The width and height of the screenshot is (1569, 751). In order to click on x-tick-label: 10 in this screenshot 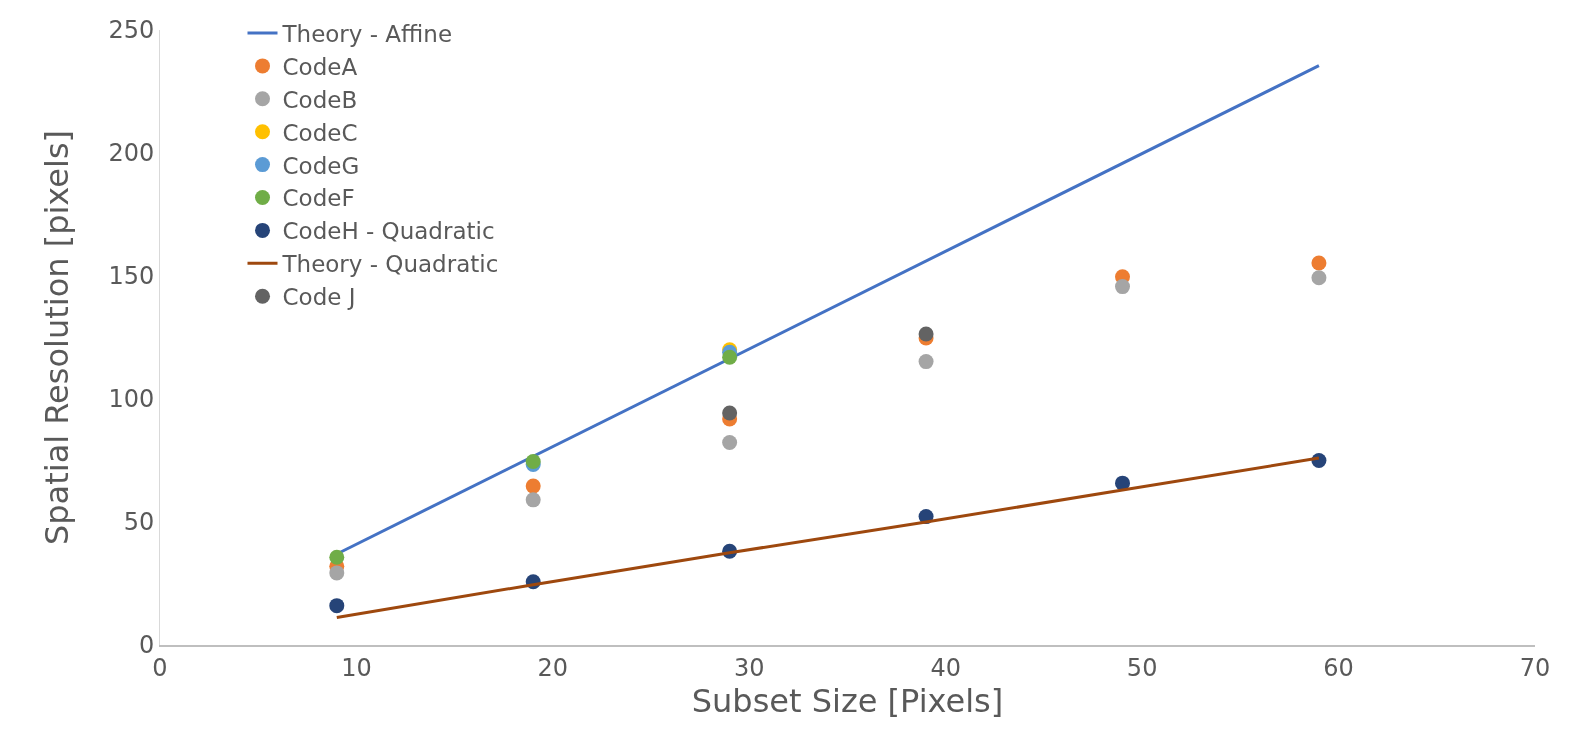, I will do `click(356, 667)`.